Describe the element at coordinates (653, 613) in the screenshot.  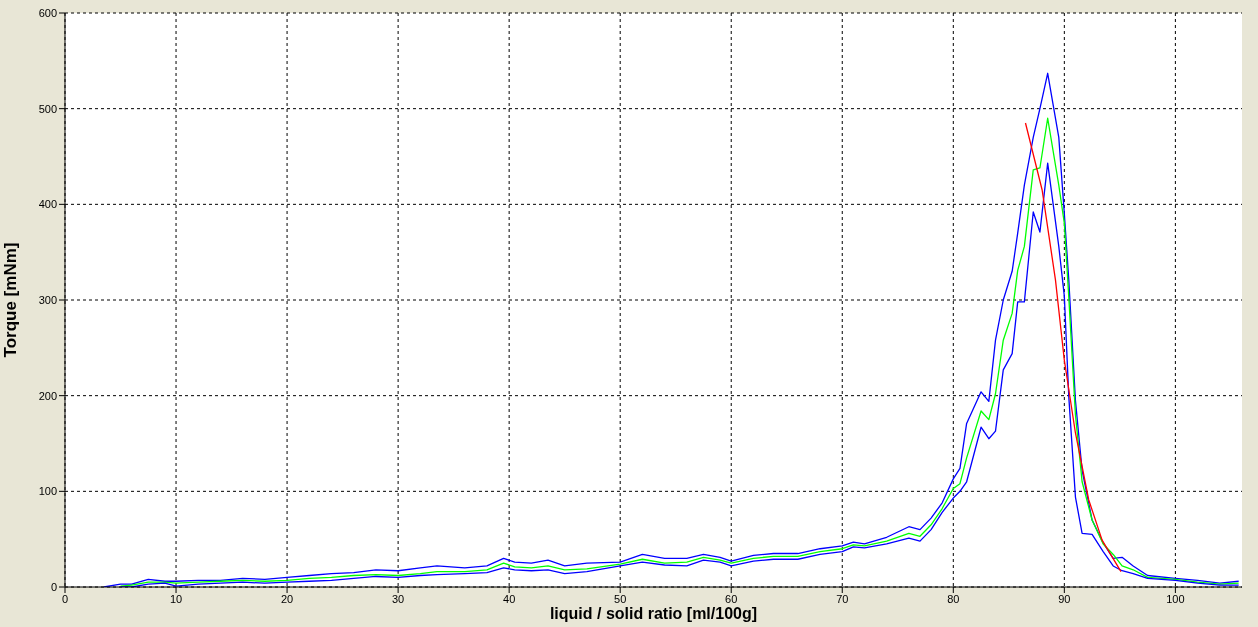
I see `x-axis-title: liquid / solid ratio [ml/100g]` at that location.